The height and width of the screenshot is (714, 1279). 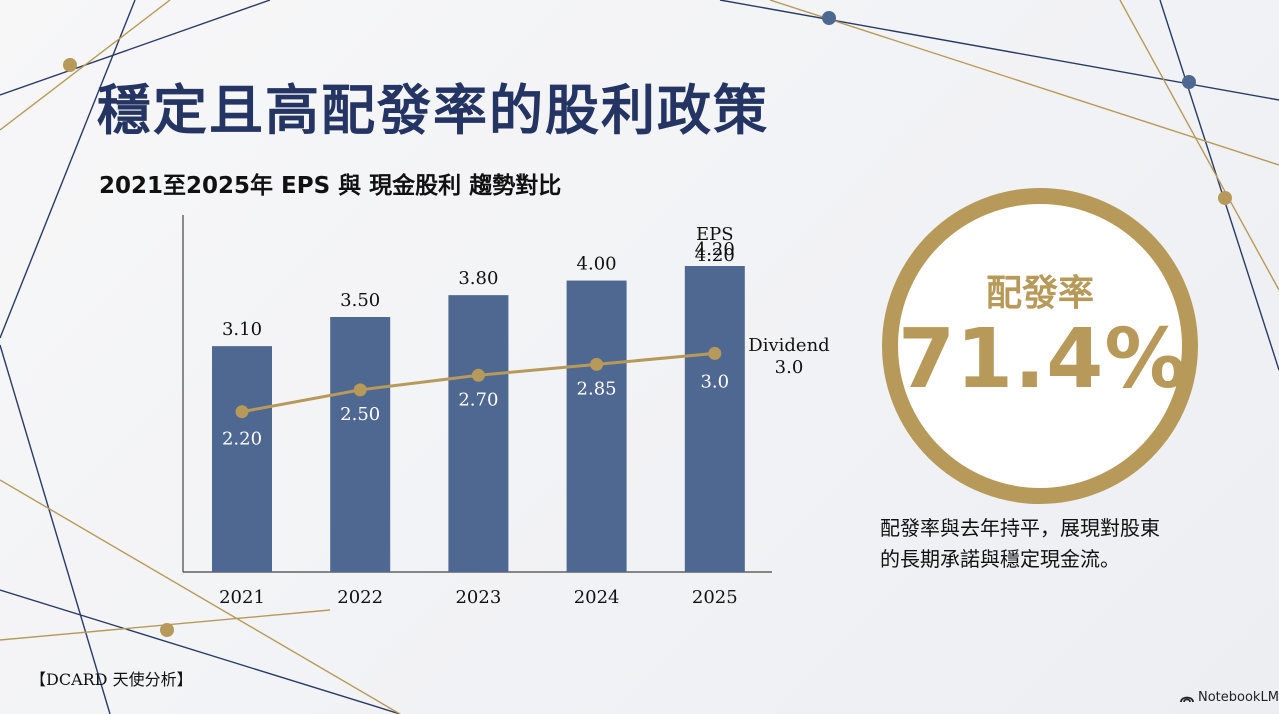 What do you see at coordinates (360, 414) in the screenshot?
I see `dividend-data-label: 2.50` at bounding box center [360, 414].